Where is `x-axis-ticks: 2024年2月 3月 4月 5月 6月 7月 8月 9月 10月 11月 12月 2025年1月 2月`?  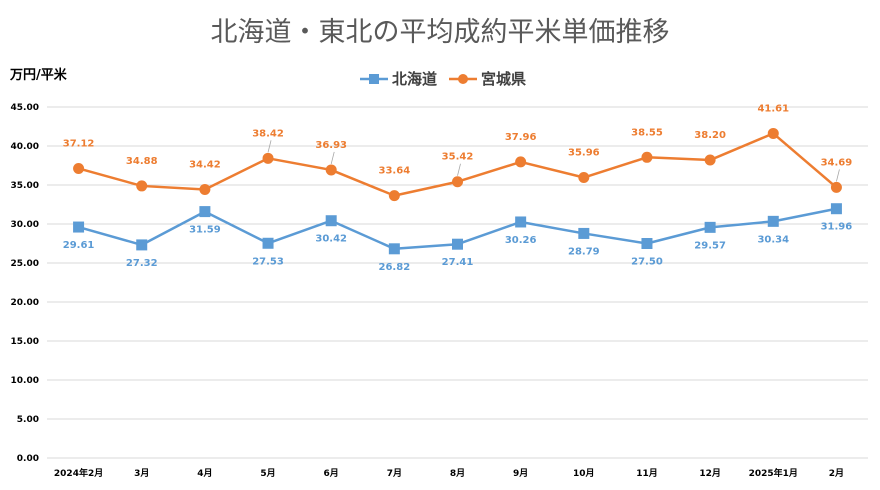
x-axis-ticks: 2024年2月 3月 4月 5月 6月 7月 8月 9月 10月 11月 12月 2025年1月 2月 is located at coordinates (449, 473).